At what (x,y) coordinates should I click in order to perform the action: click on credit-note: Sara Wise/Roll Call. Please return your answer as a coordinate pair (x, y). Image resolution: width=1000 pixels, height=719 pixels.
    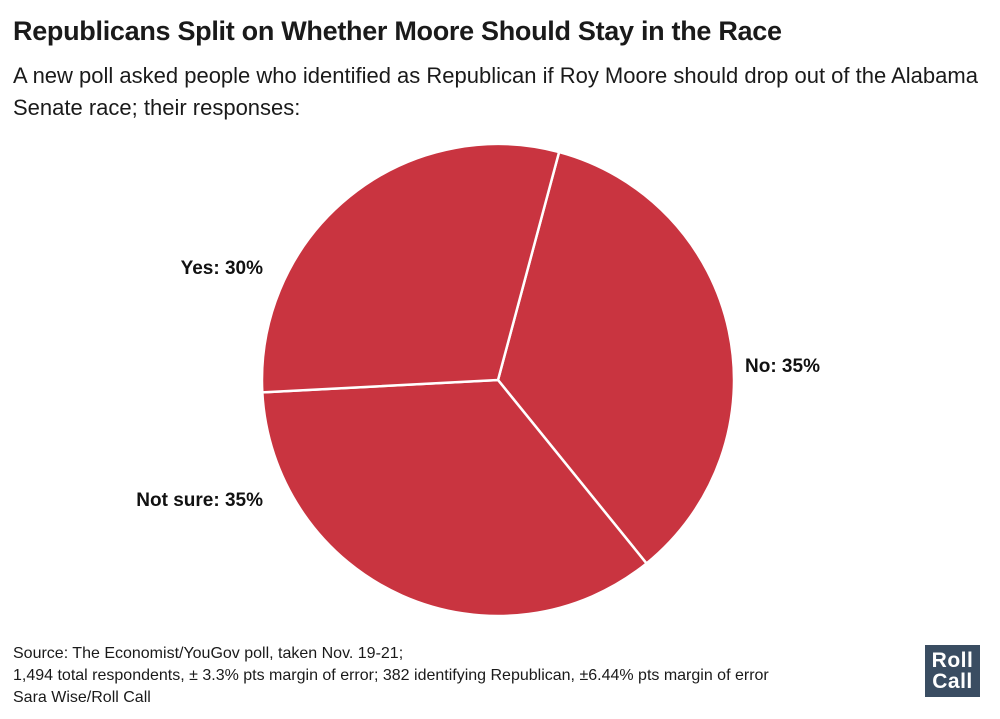
    Looking at the image, I should click on (82, 697).